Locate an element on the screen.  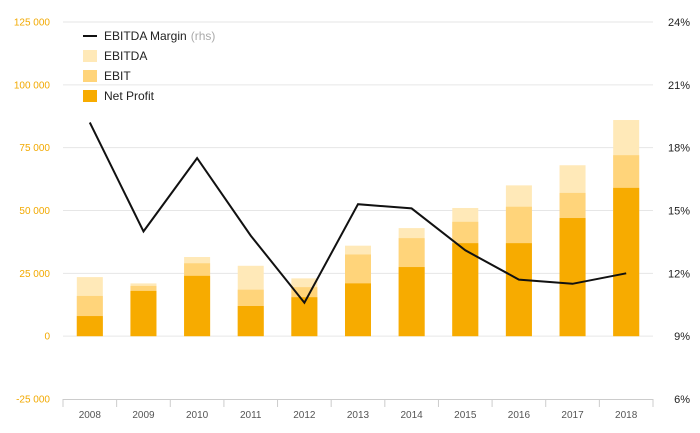
x-tick-label: 2012 is located at coordinates (304, 415).